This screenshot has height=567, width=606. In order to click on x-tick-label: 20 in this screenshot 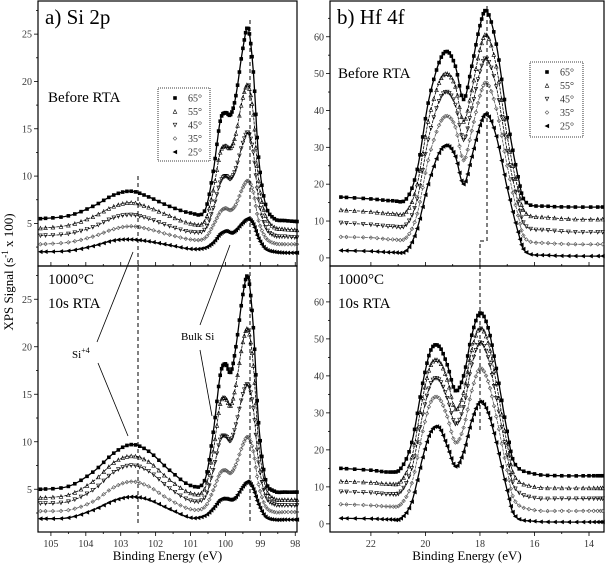, I will do `click(425, 544)`.